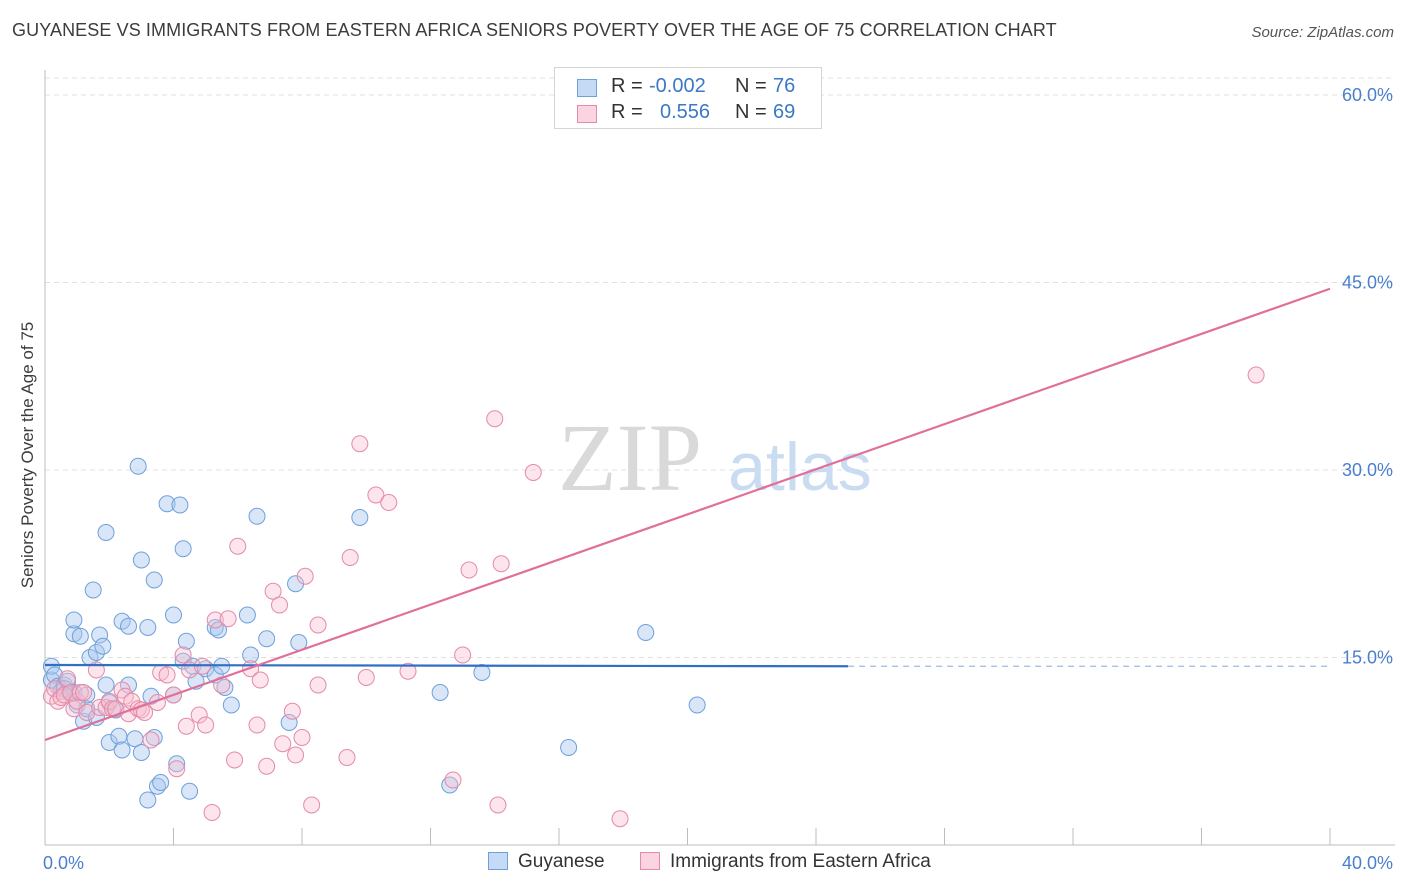 Image resolution: width=1406 pixels, height=892 pixels. What do you see at coordinates (630, 457) in the screenshot?
I see `watermark-zip: ZIP` at bounding box center [630, 457].